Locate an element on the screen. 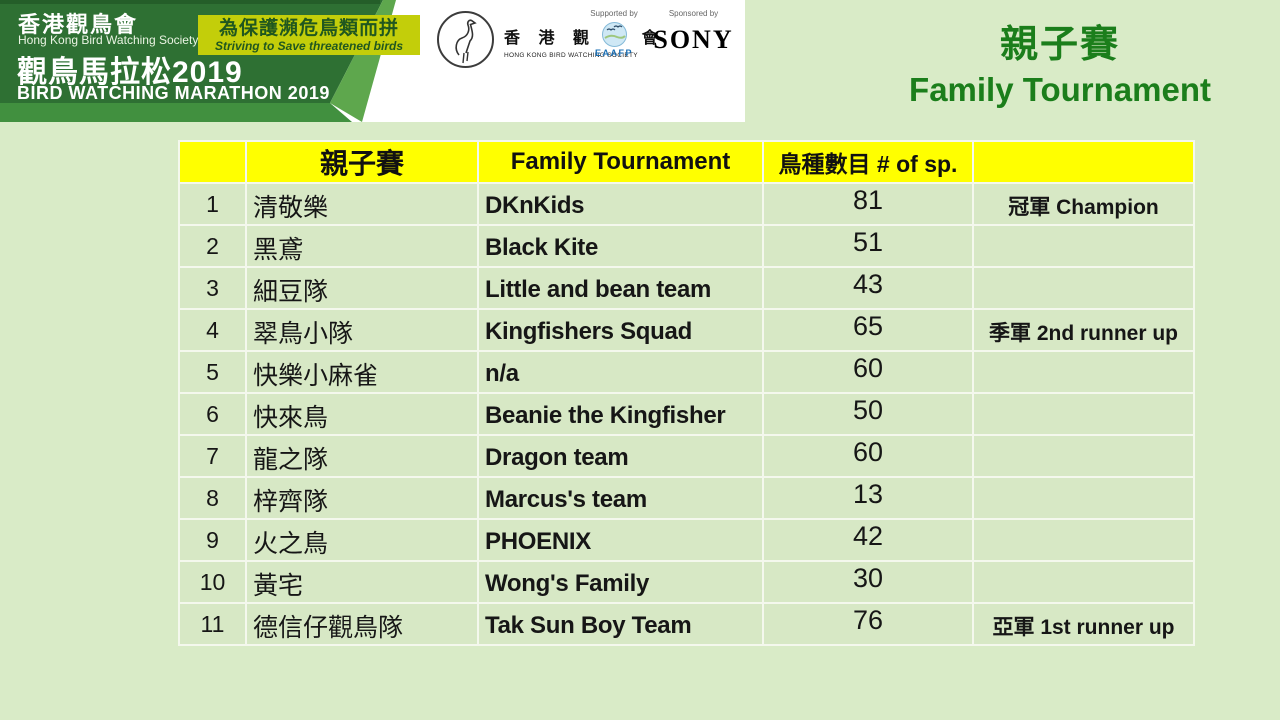  hkbws-seal-logo is located at coordinates (465, 39).